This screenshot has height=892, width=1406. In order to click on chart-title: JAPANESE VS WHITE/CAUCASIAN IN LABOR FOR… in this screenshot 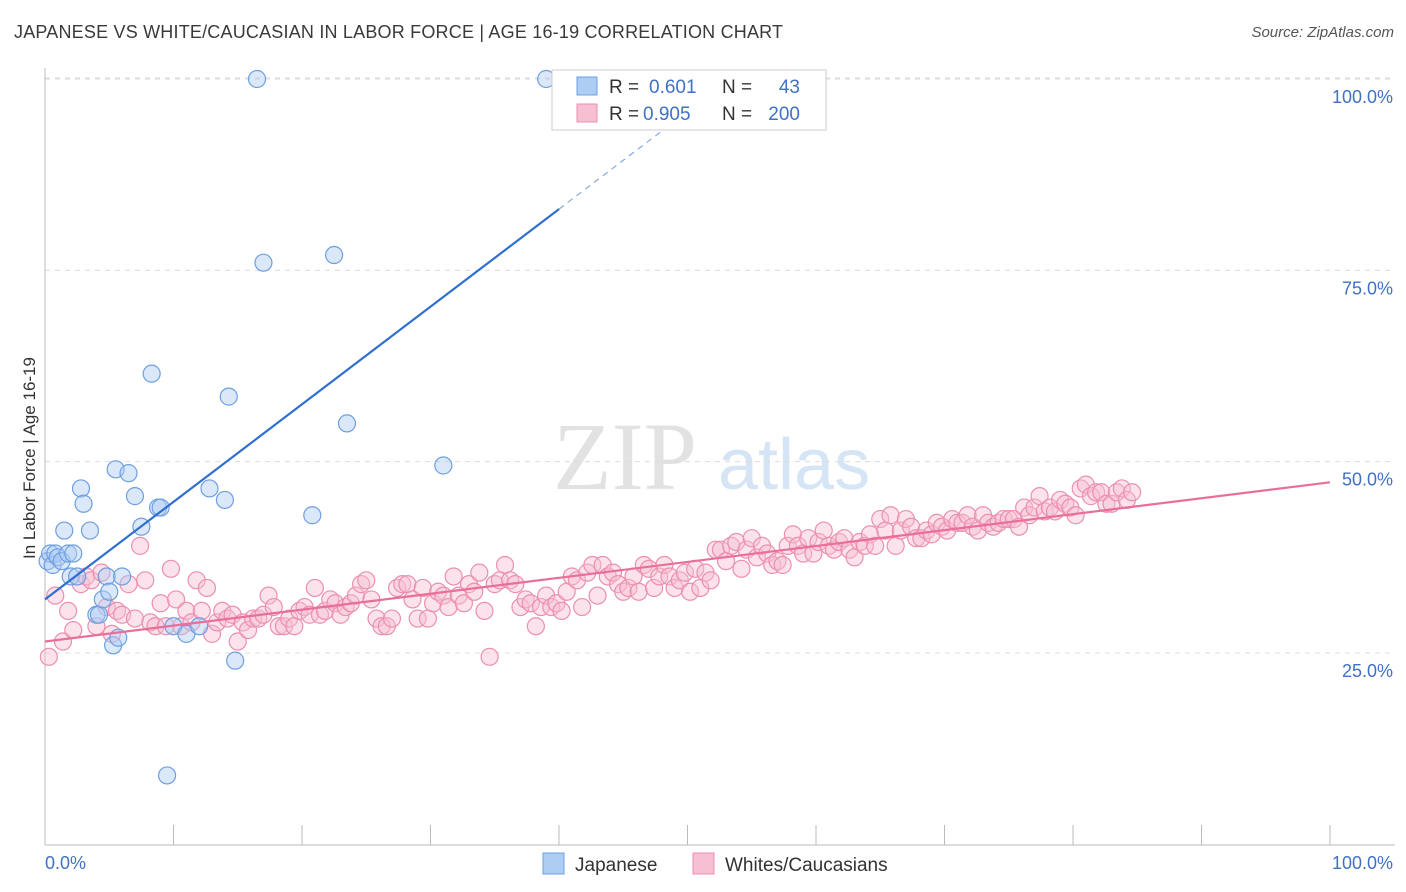, I will do `click(399, 32)`.